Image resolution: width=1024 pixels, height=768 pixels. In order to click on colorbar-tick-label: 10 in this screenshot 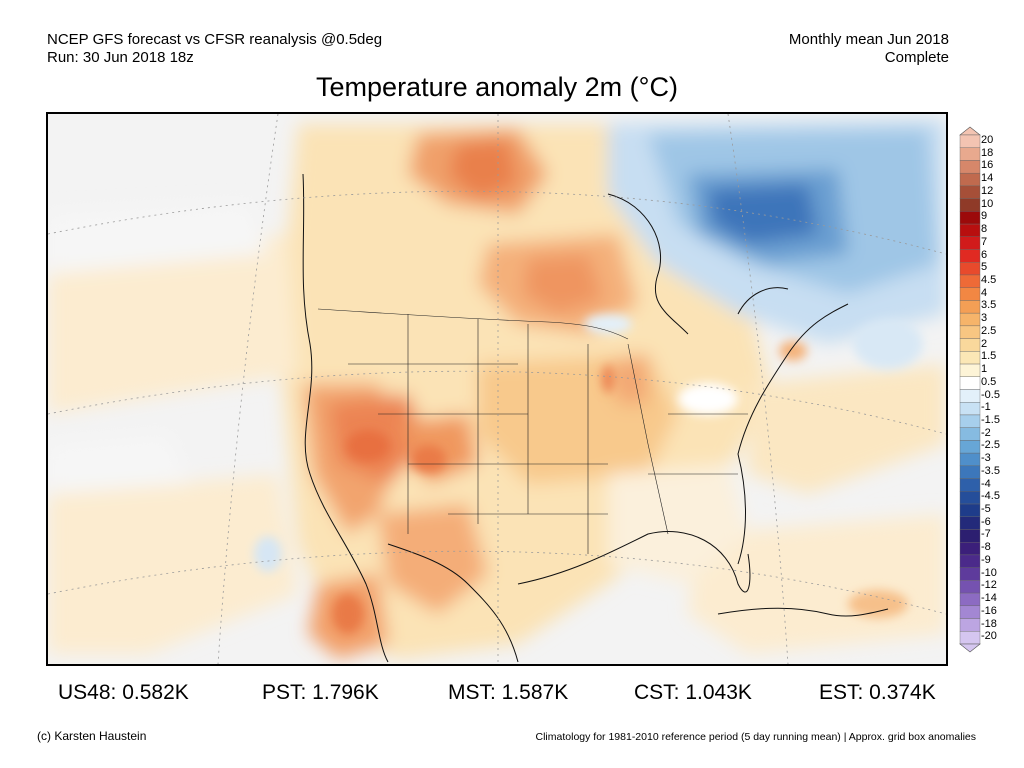, I will do `click(987, 203)`.